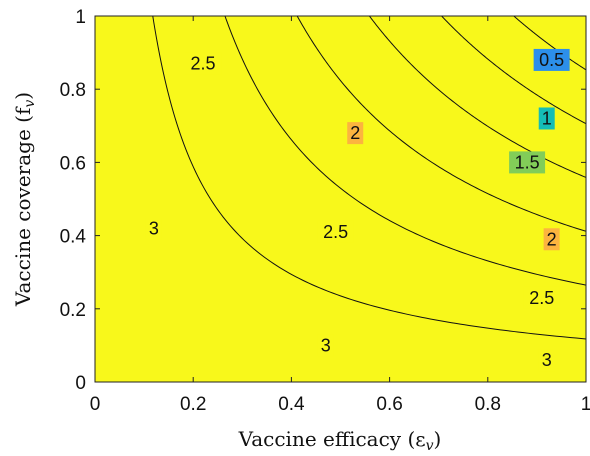  I want to click on x-tick-label: 0.4, so click(291, 404).